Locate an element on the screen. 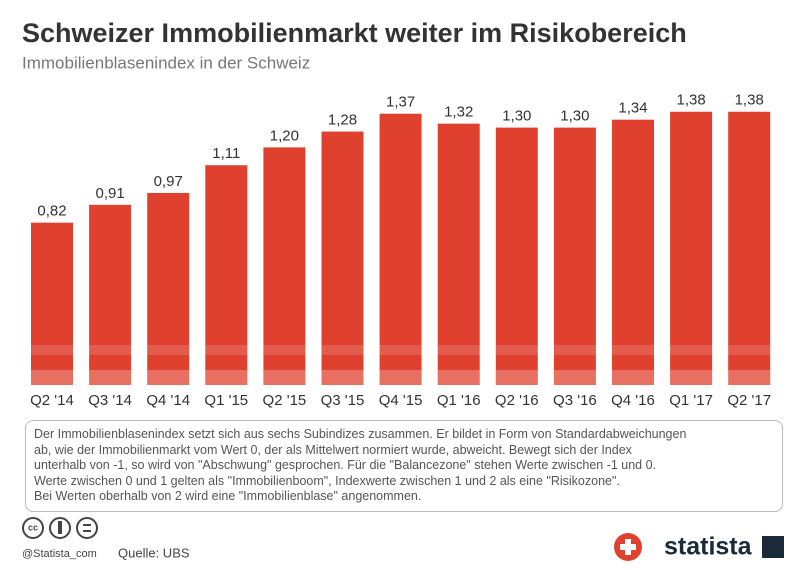 The width and height of the screenshot is (800, 570). value-label: 1,32 is located at coordinates (458, 112).